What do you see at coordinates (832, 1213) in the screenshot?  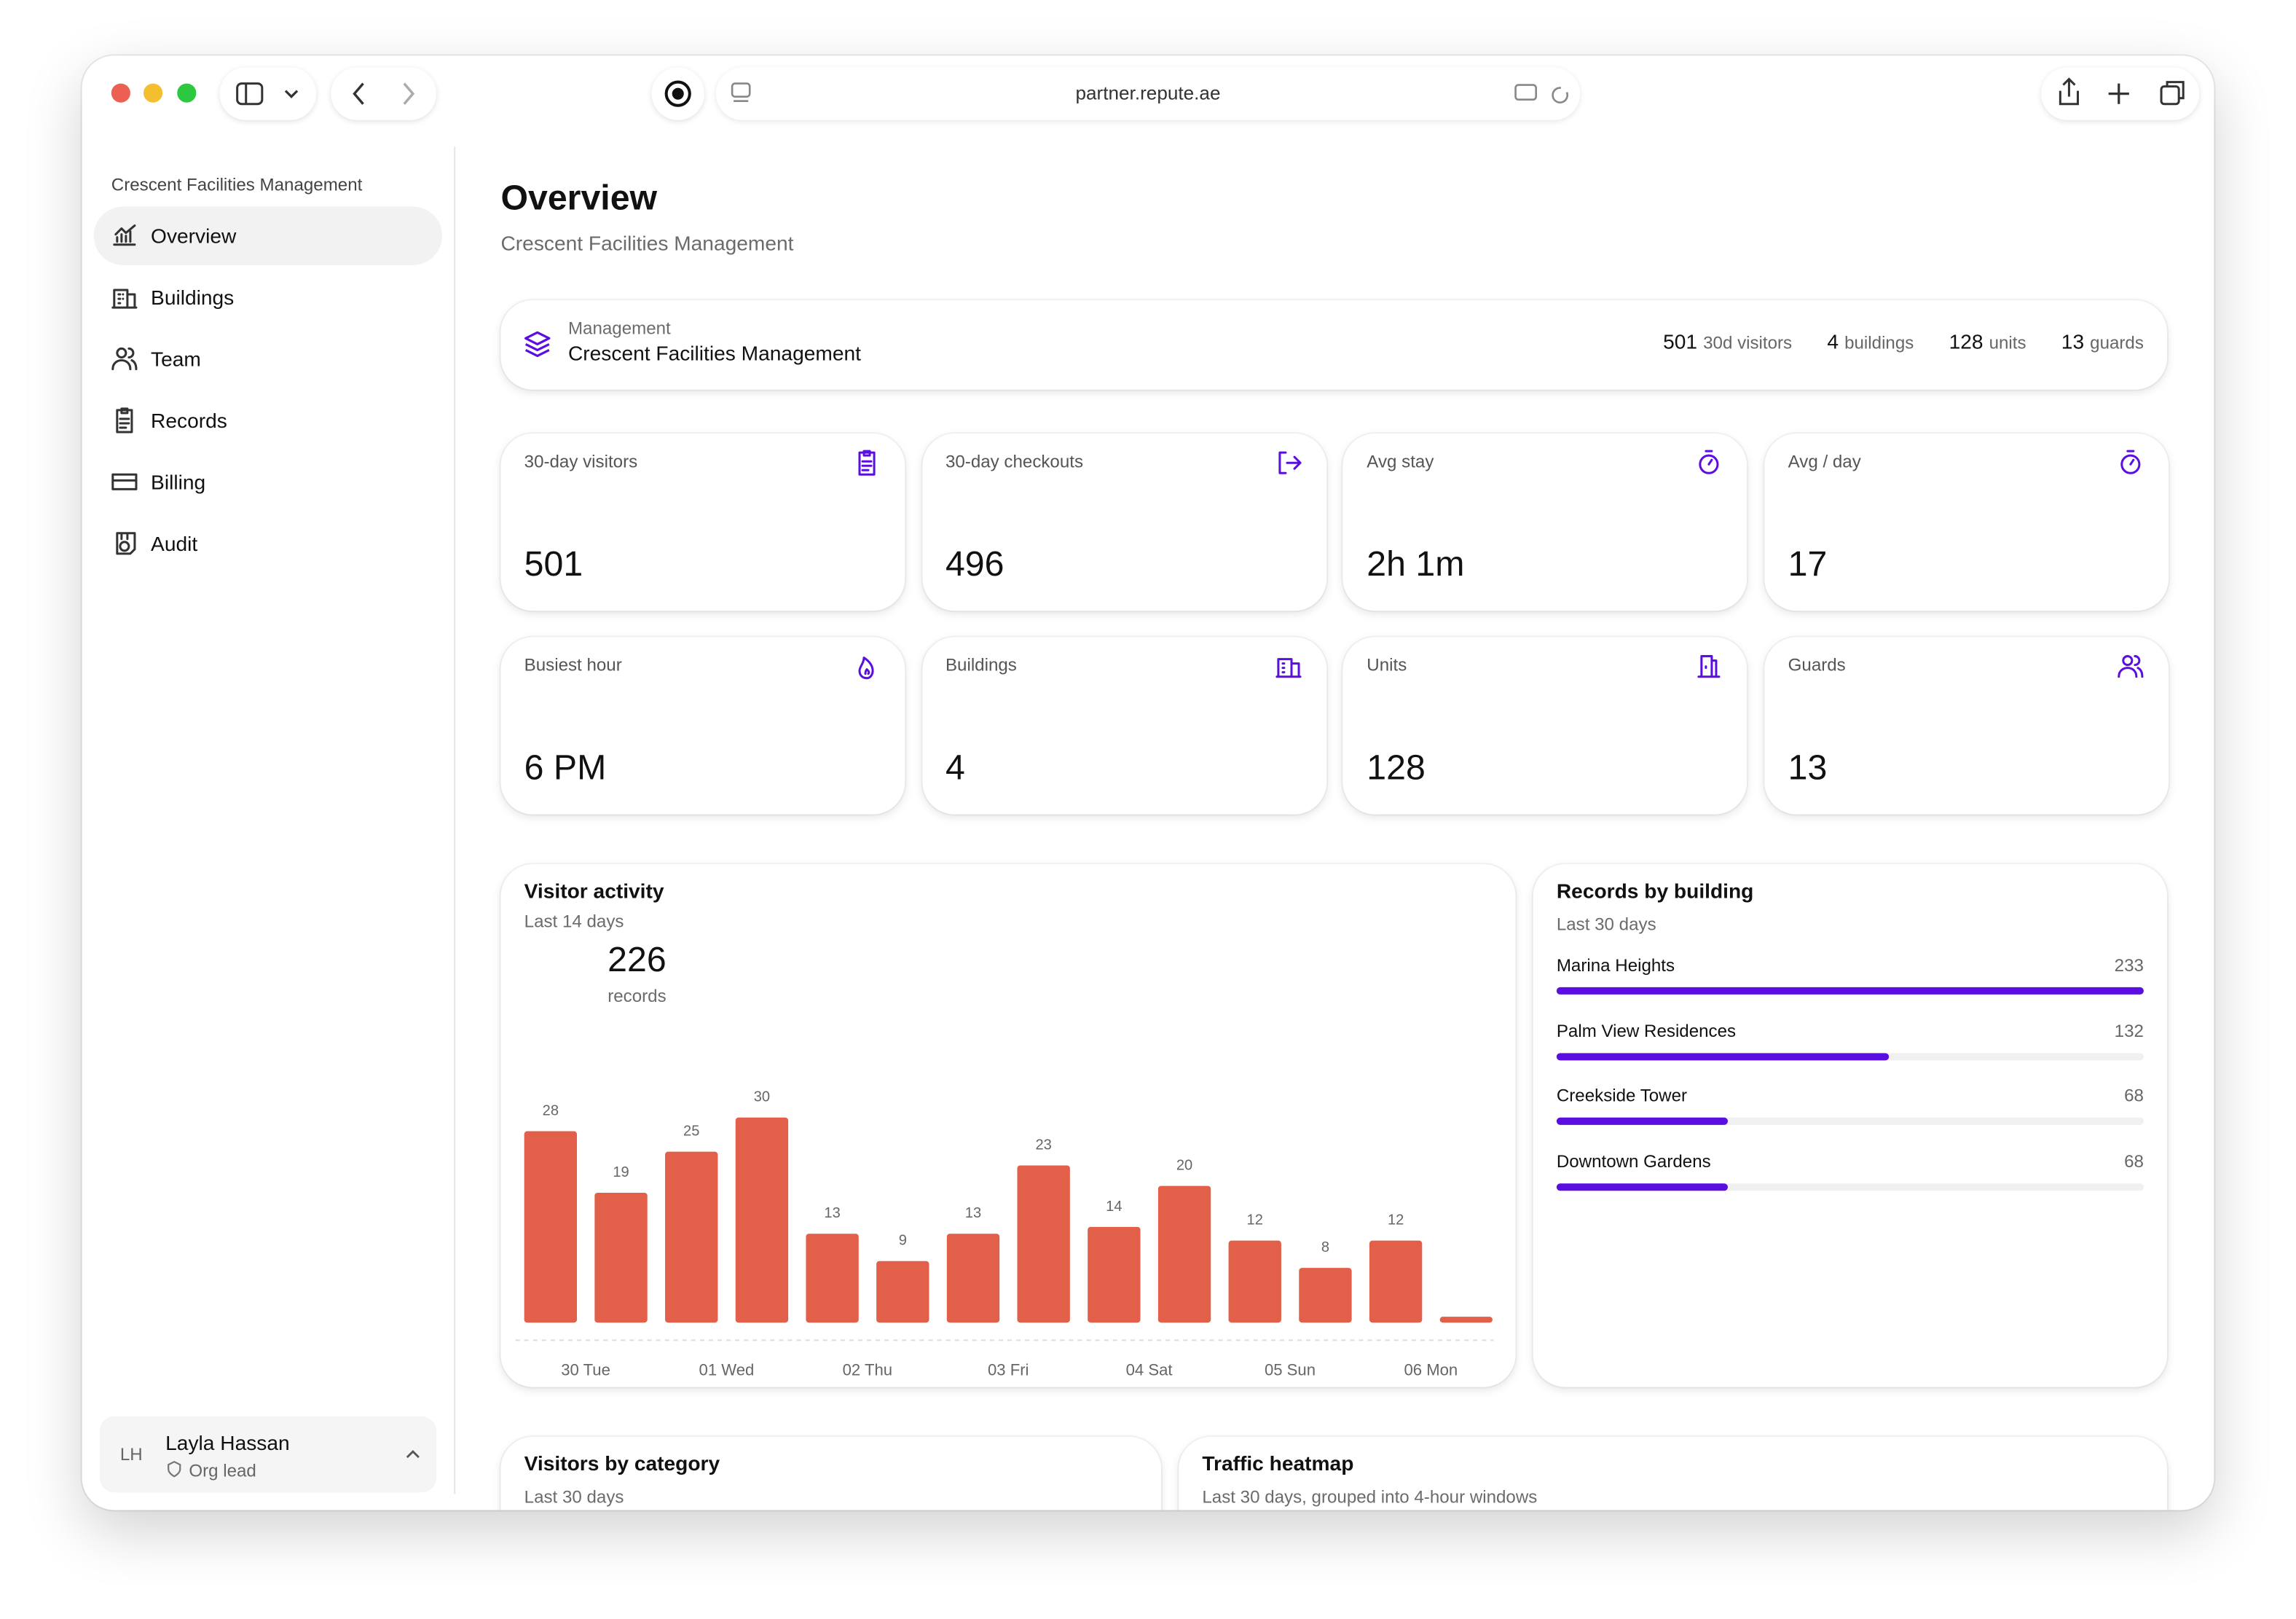 I see `bar-label: 13` at bounding box center [832, 1213].